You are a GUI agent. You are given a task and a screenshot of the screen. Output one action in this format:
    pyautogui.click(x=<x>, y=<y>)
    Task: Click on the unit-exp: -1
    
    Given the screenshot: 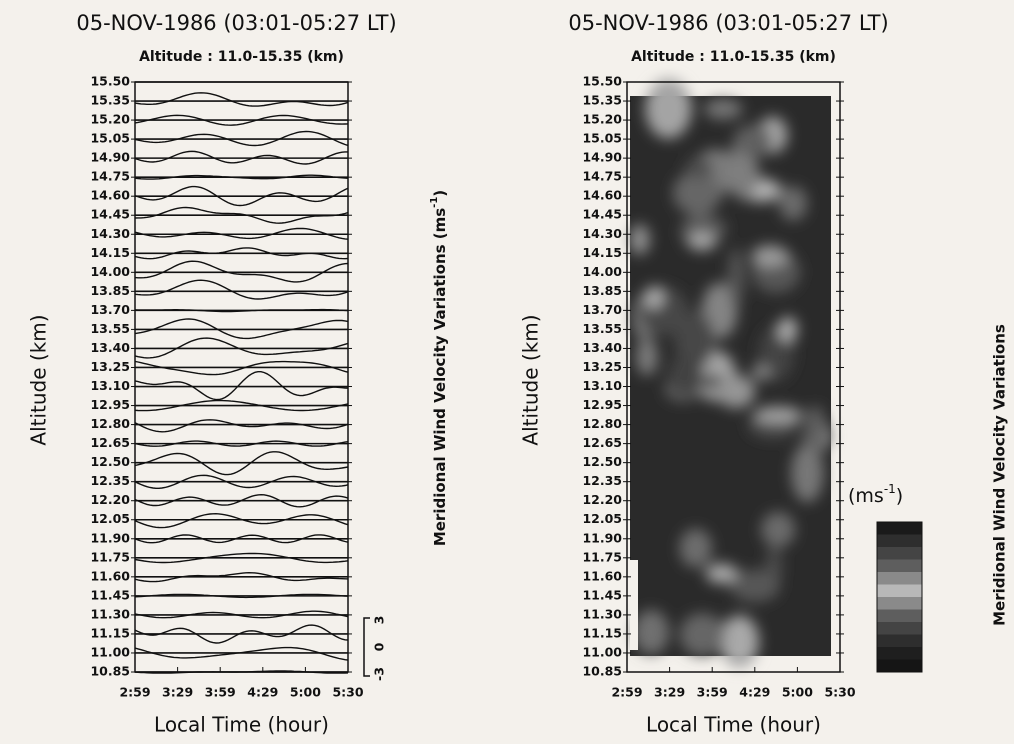 What is the action you would take?
    pyautogui.click(x=890, y=489)
    